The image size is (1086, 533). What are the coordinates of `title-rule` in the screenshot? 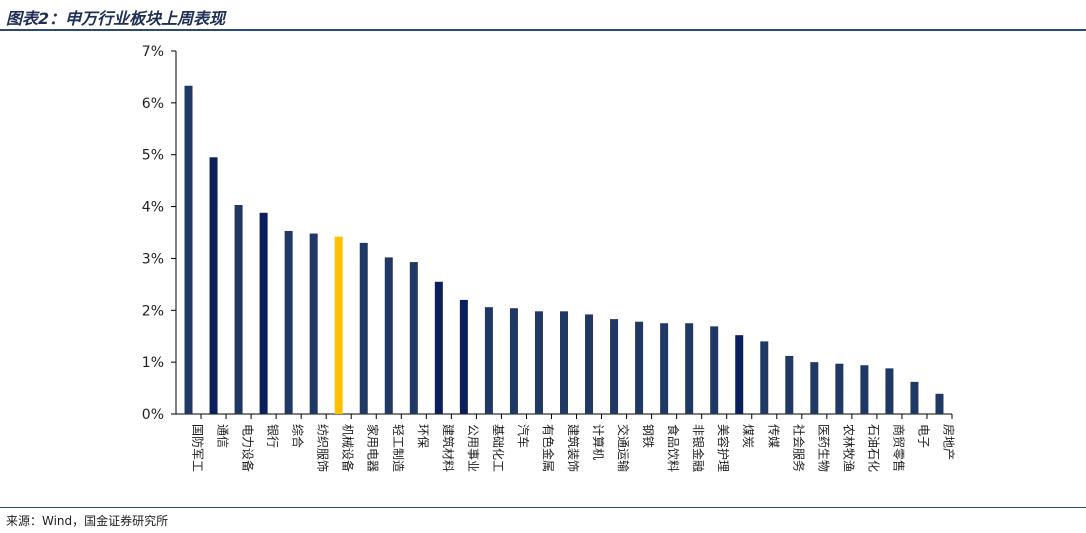 It's located at (543, 30).